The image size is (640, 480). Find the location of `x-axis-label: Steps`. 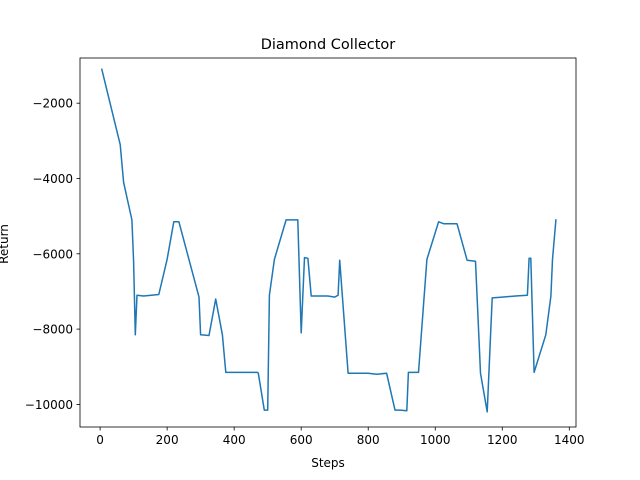

x-axis-label: Steps is located at coordinates (328, 463).